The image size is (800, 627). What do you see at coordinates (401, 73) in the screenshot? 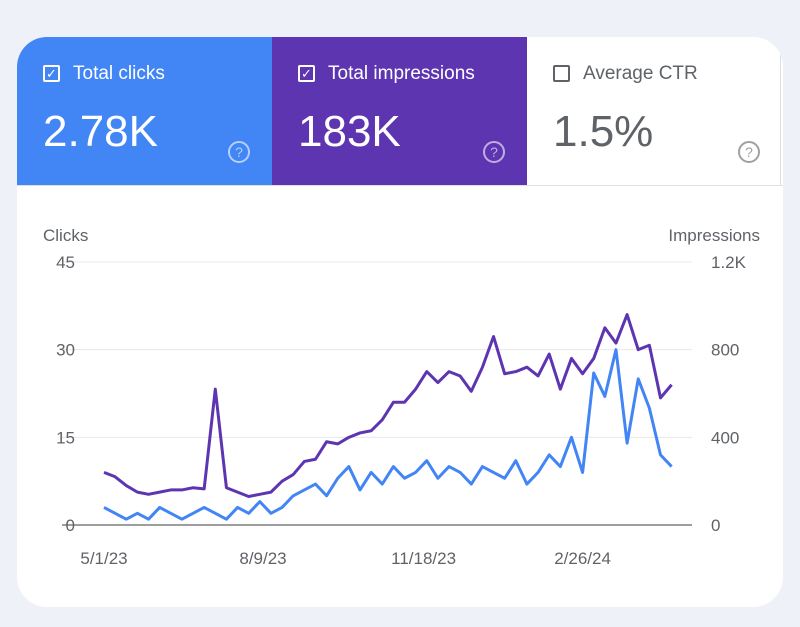
I see `tile-label: Total impressions` at bounding box center [401, 73].